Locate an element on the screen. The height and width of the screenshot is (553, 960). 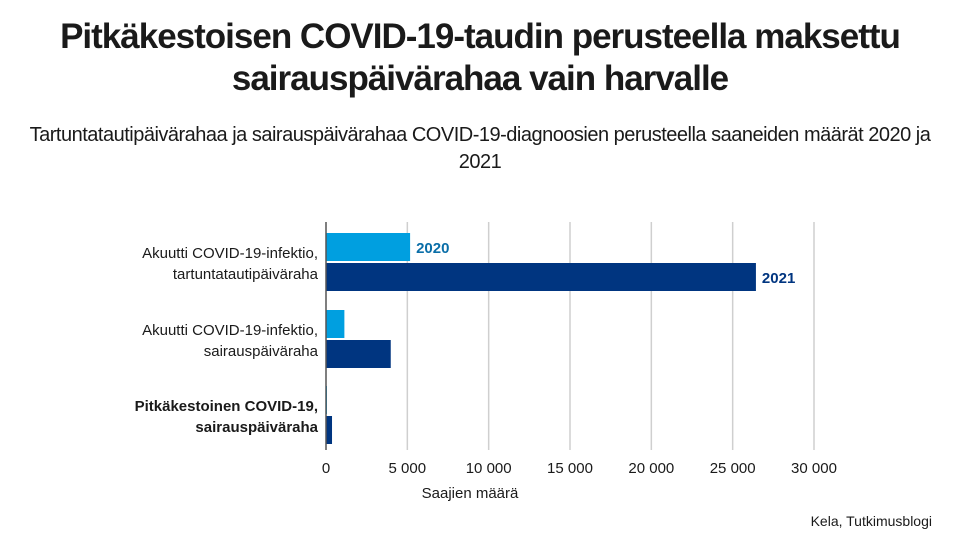
x-axis-label: Saajien määrä is located at coordinates (470, 493).